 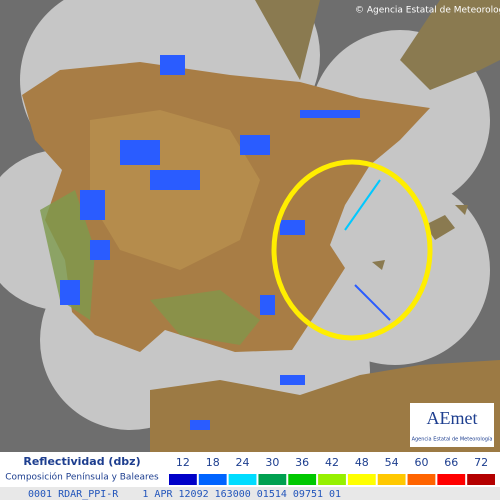 I want to click on credit: © Agencia Estatal de Meteorología, so click(x=427, y=11).